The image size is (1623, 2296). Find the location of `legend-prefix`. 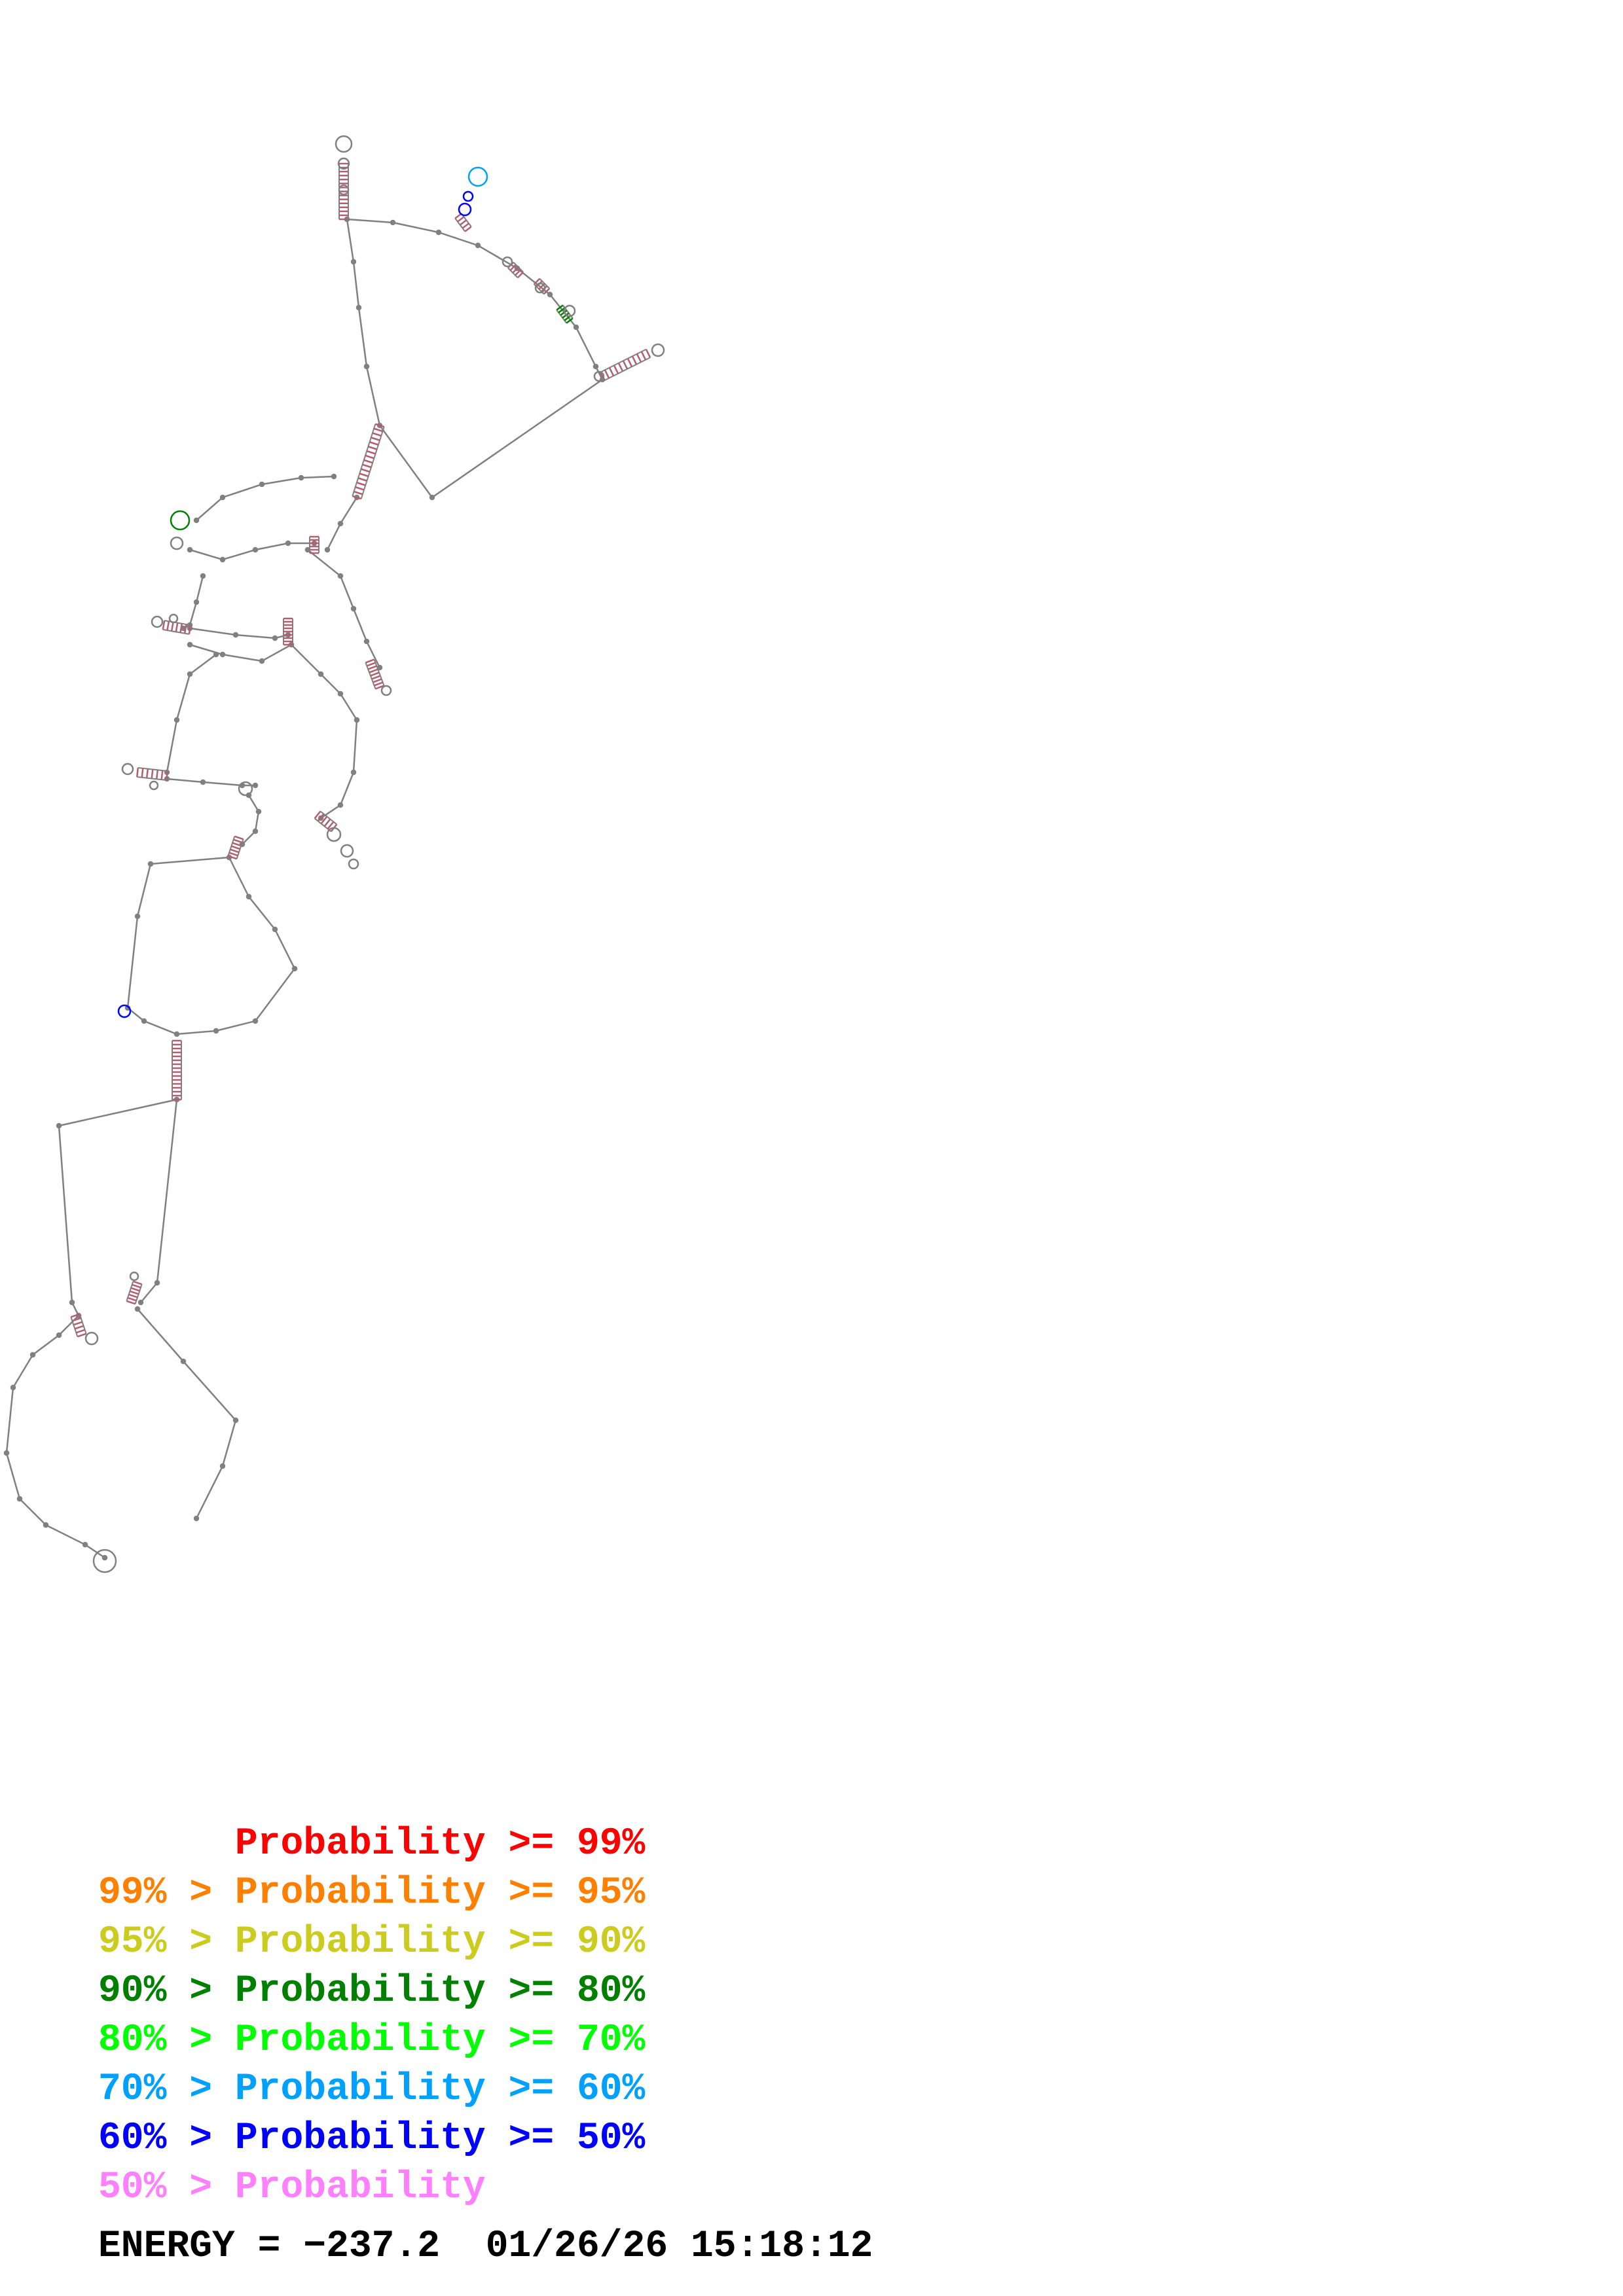

legend-prefix is located at coordinates (166, 1844).